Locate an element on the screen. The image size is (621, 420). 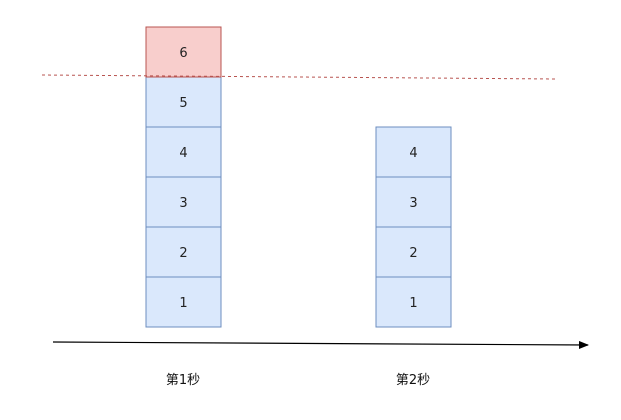
column-1-stack: 1 2 3 4 5 6 is located at coordinates (183, 177).